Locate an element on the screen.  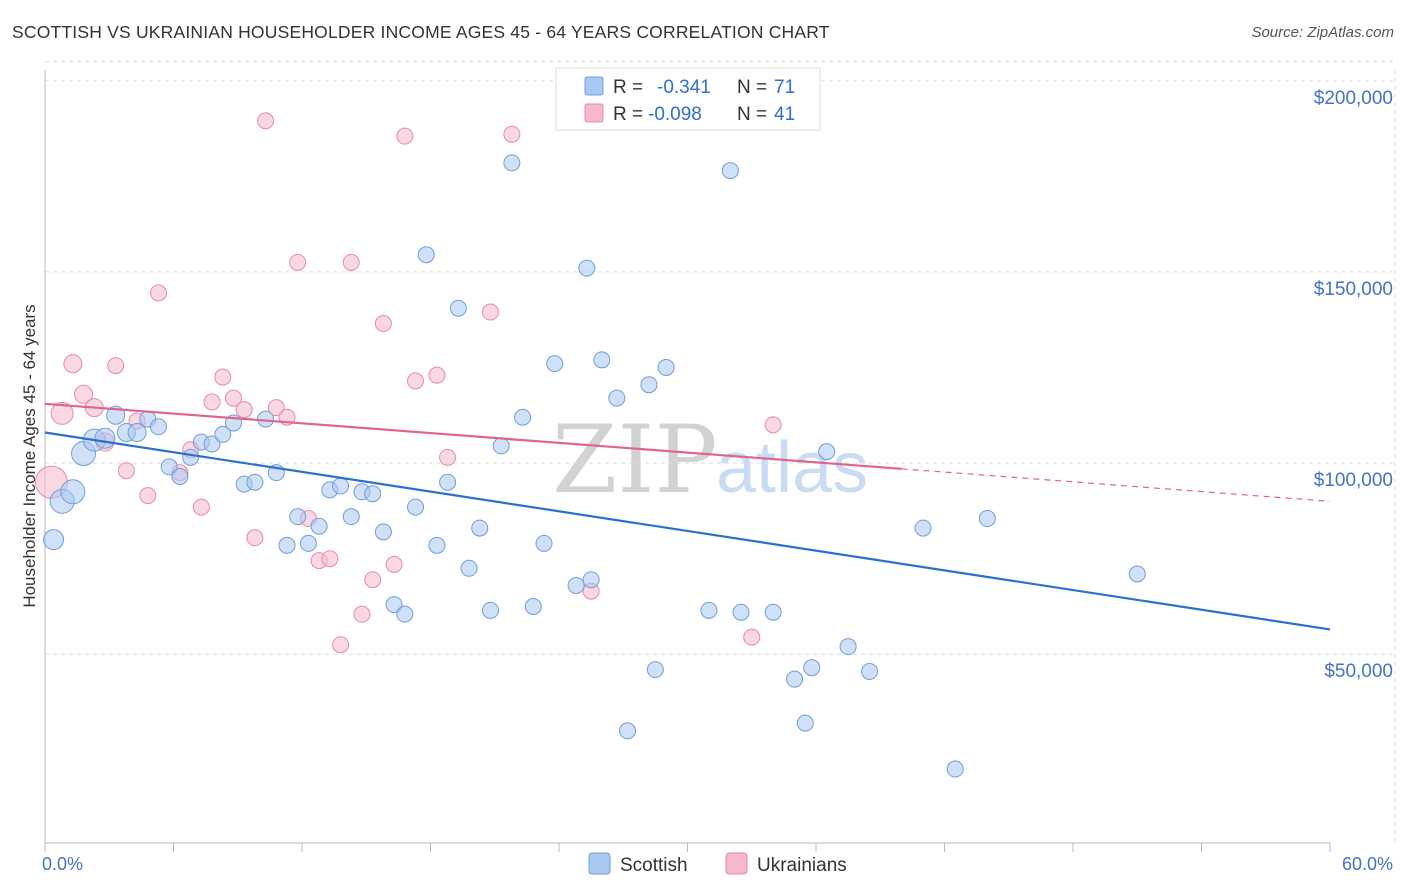
chart-source: Source: ZipAtlas.com is located at coordinates (1322, 32).